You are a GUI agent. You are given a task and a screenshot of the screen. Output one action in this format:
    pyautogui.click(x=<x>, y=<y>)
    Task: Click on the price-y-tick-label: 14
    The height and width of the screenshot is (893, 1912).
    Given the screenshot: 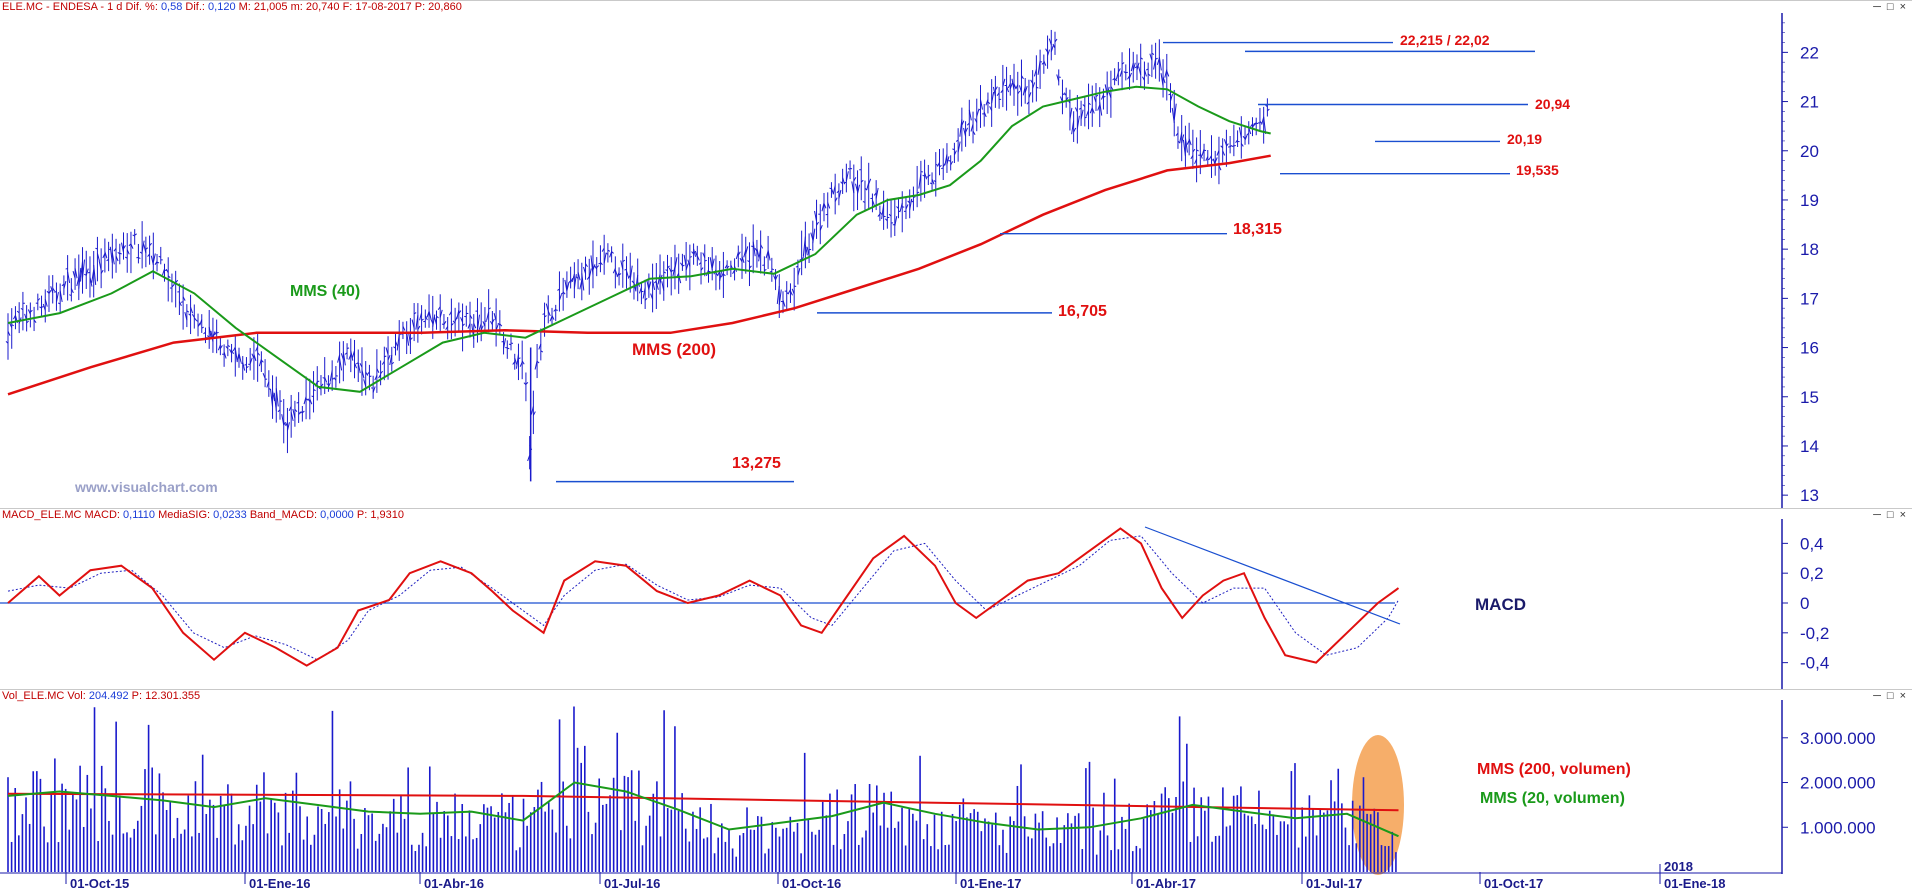 What is the action you would take?
    pyautogui.click(x=1809, y=446)
    